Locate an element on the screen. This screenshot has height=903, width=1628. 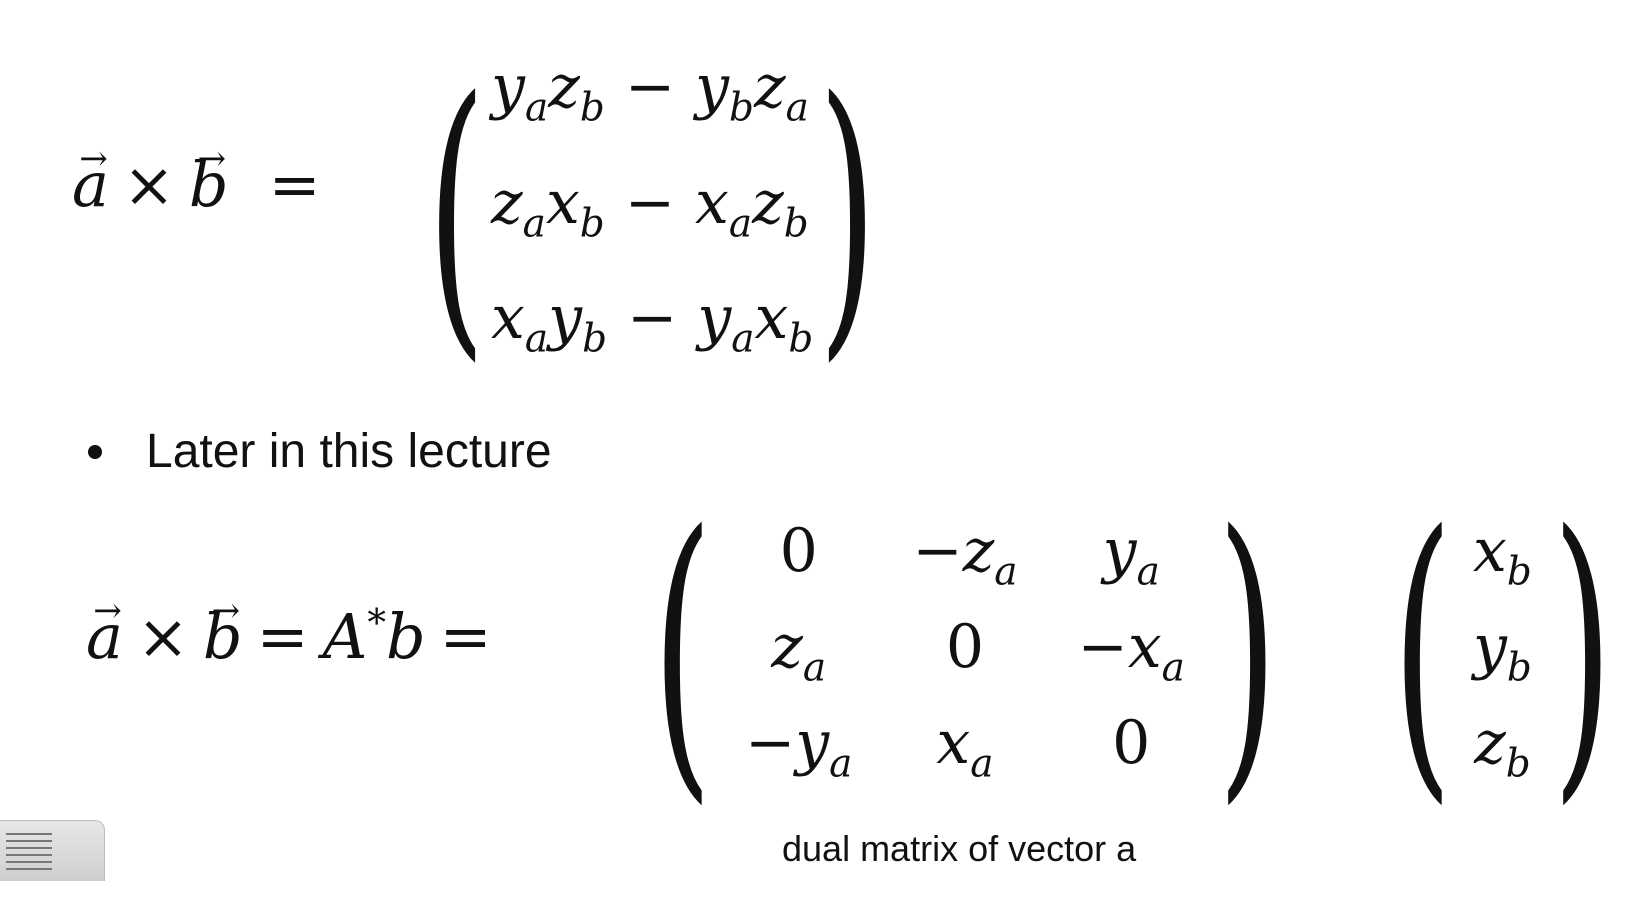
matrix-cell: −xa is located at coordinates (1131, 651).